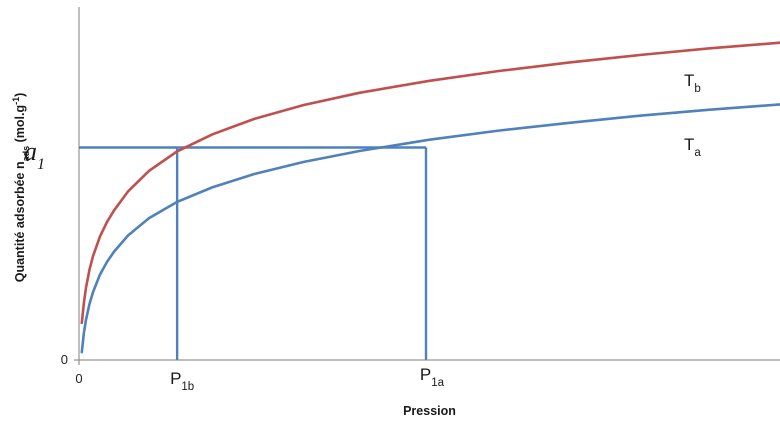 The width and height of the screenshot is (780, 421). Describe the element at coordinates (187, 387) in the screenshot. I see `p1b-label-sub: 1b` at that location.